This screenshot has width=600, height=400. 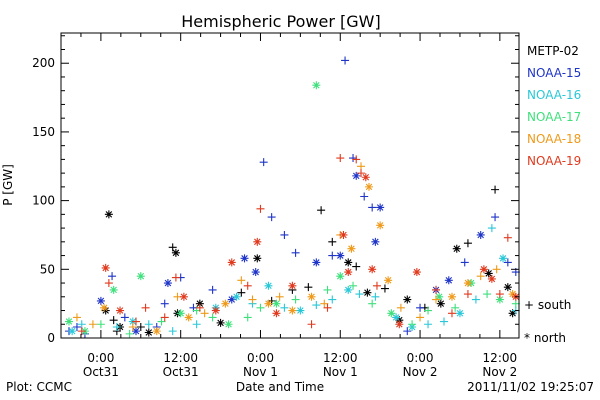 I want to click on x-tick-time-label: 12:00, so click(x=500, y=358).